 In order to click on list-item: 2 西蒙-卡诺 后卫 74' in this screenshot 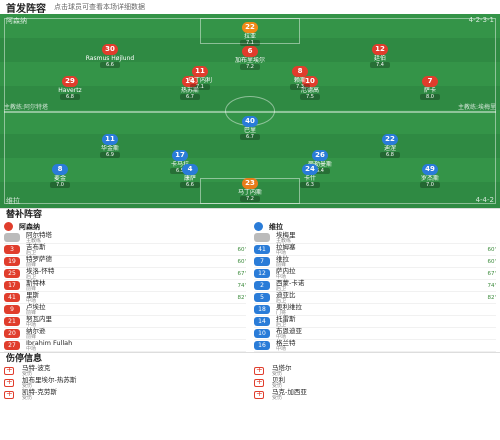, I will do `click(375, 285)`.